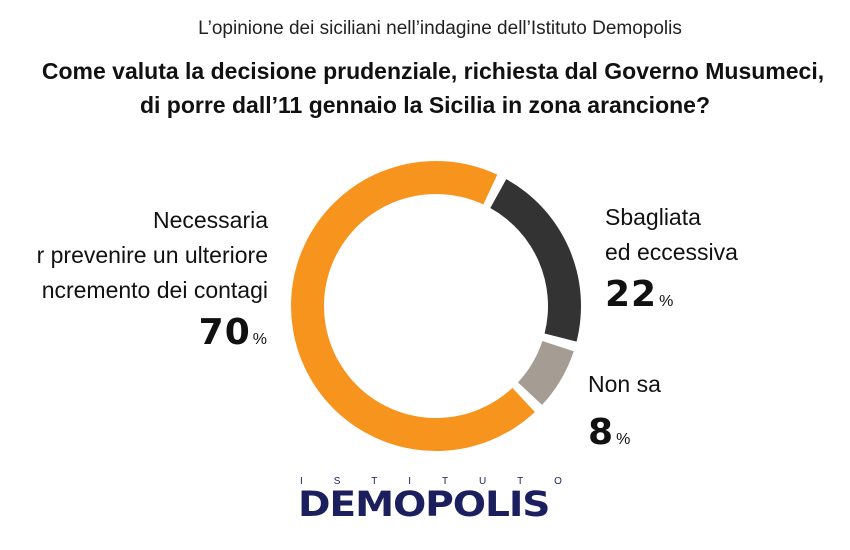 This screenshot has width=850, height=550. What do you see at coordinates (224, 332) in the screenshot?
I see `value-necessaria-number: 70` at bounding box center [224, 332].